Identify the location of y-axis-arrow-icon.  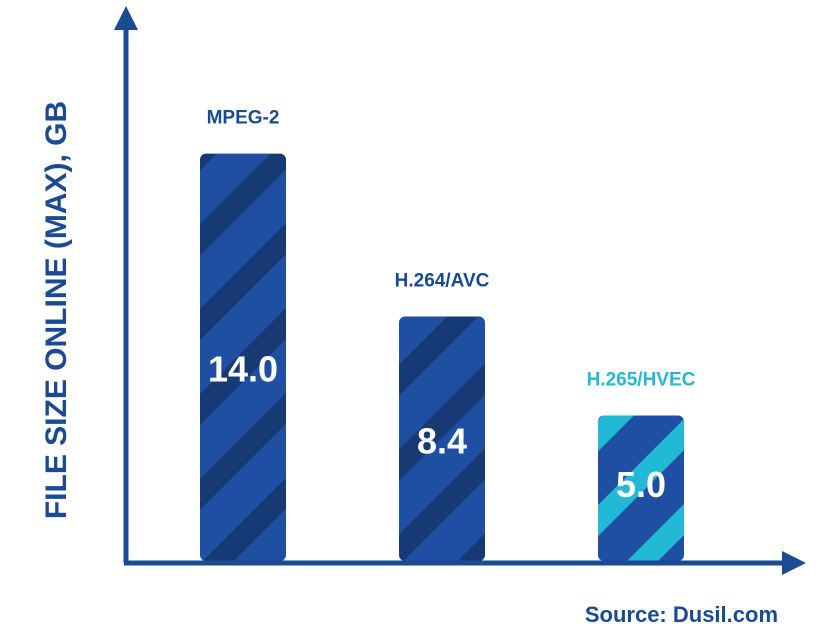
(126, 18).